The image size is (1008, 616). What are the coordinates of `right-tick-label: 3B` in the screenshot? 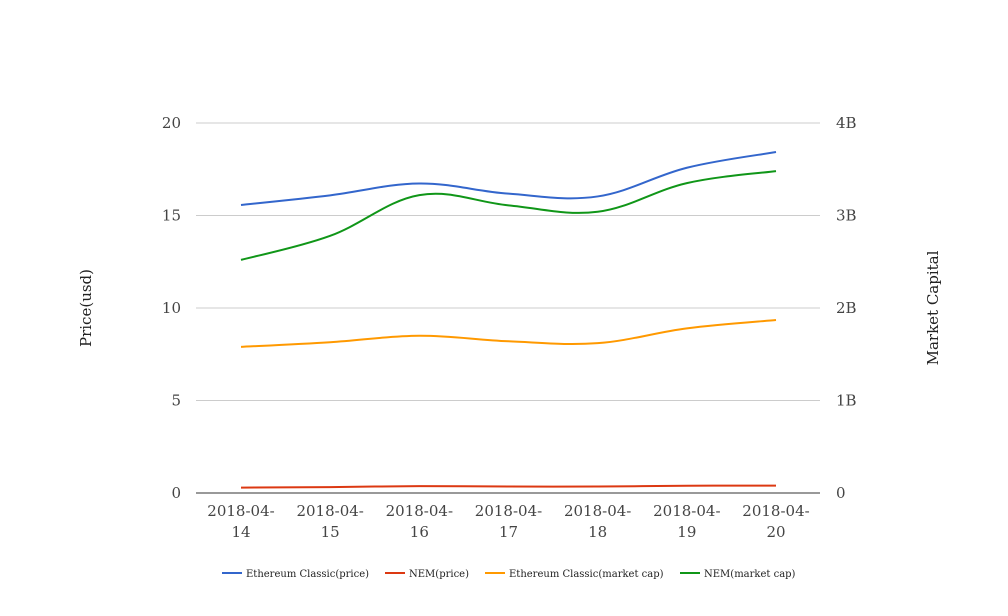 It's located at (846, 216).